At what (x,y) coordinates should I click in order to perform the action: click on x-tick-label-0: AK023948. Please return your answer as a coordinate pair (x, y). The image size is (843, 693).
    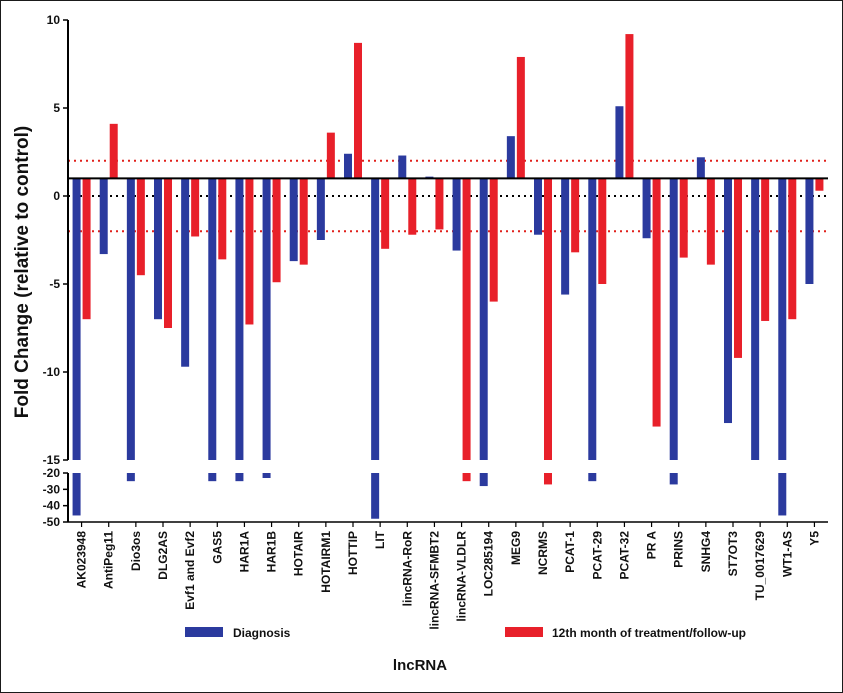
    Looking at the image, I should click on (82, 560).